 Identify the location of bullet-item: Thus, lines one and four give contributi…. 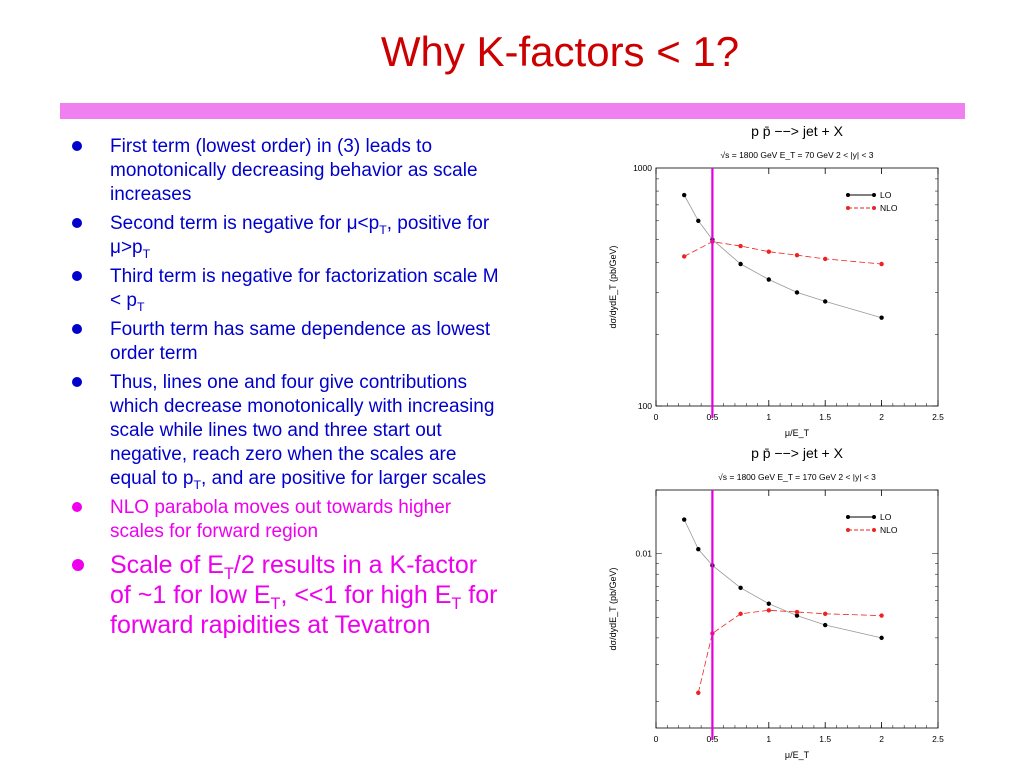
(285, 431).